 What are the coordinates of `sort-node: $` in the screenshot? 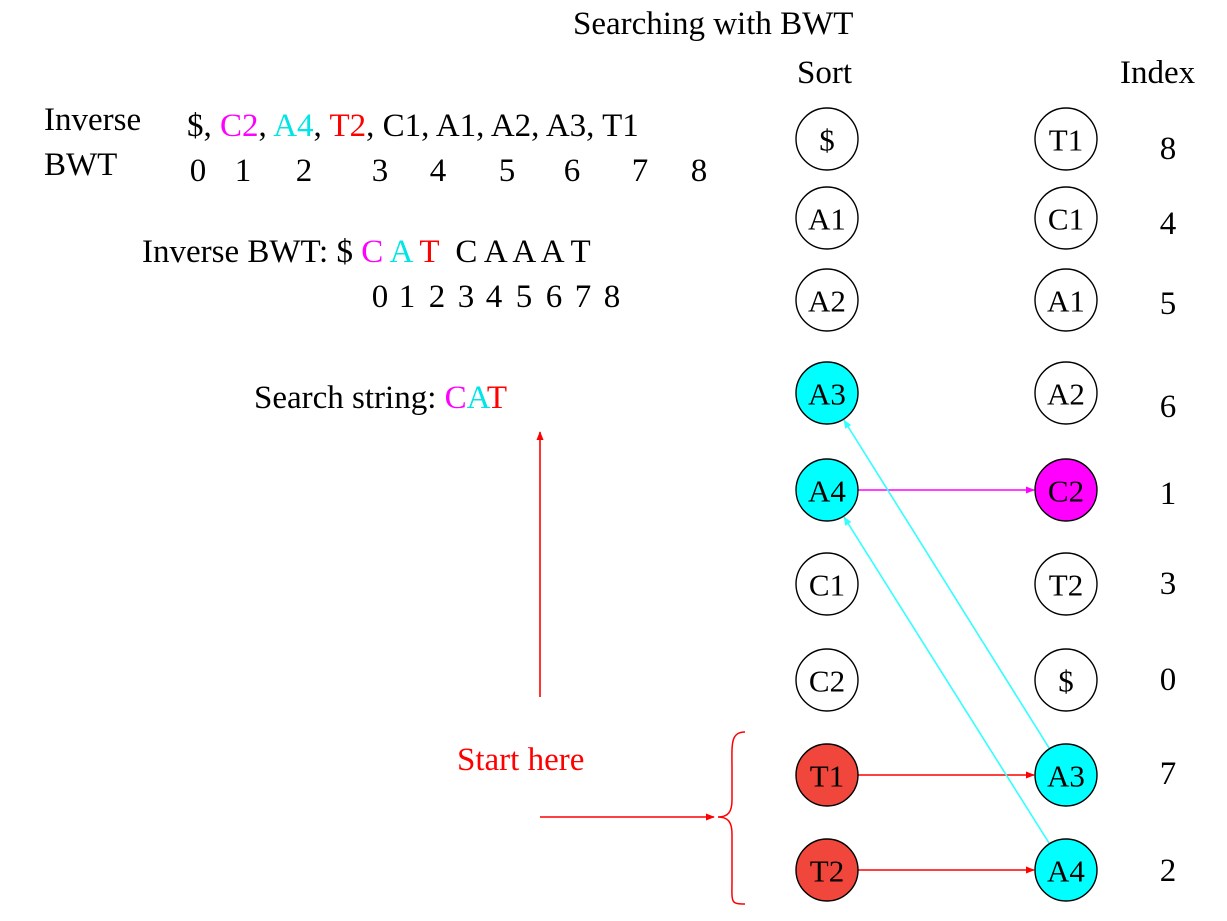 It's located at (827, 139).